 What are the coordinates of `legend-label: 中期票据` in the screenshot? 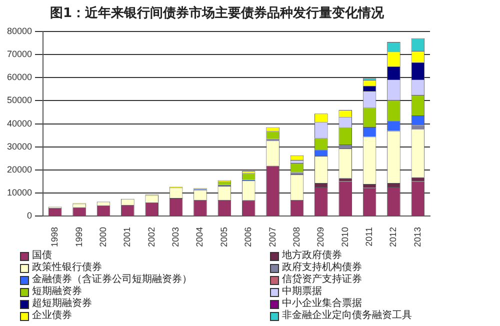 It's located at (302, 292).